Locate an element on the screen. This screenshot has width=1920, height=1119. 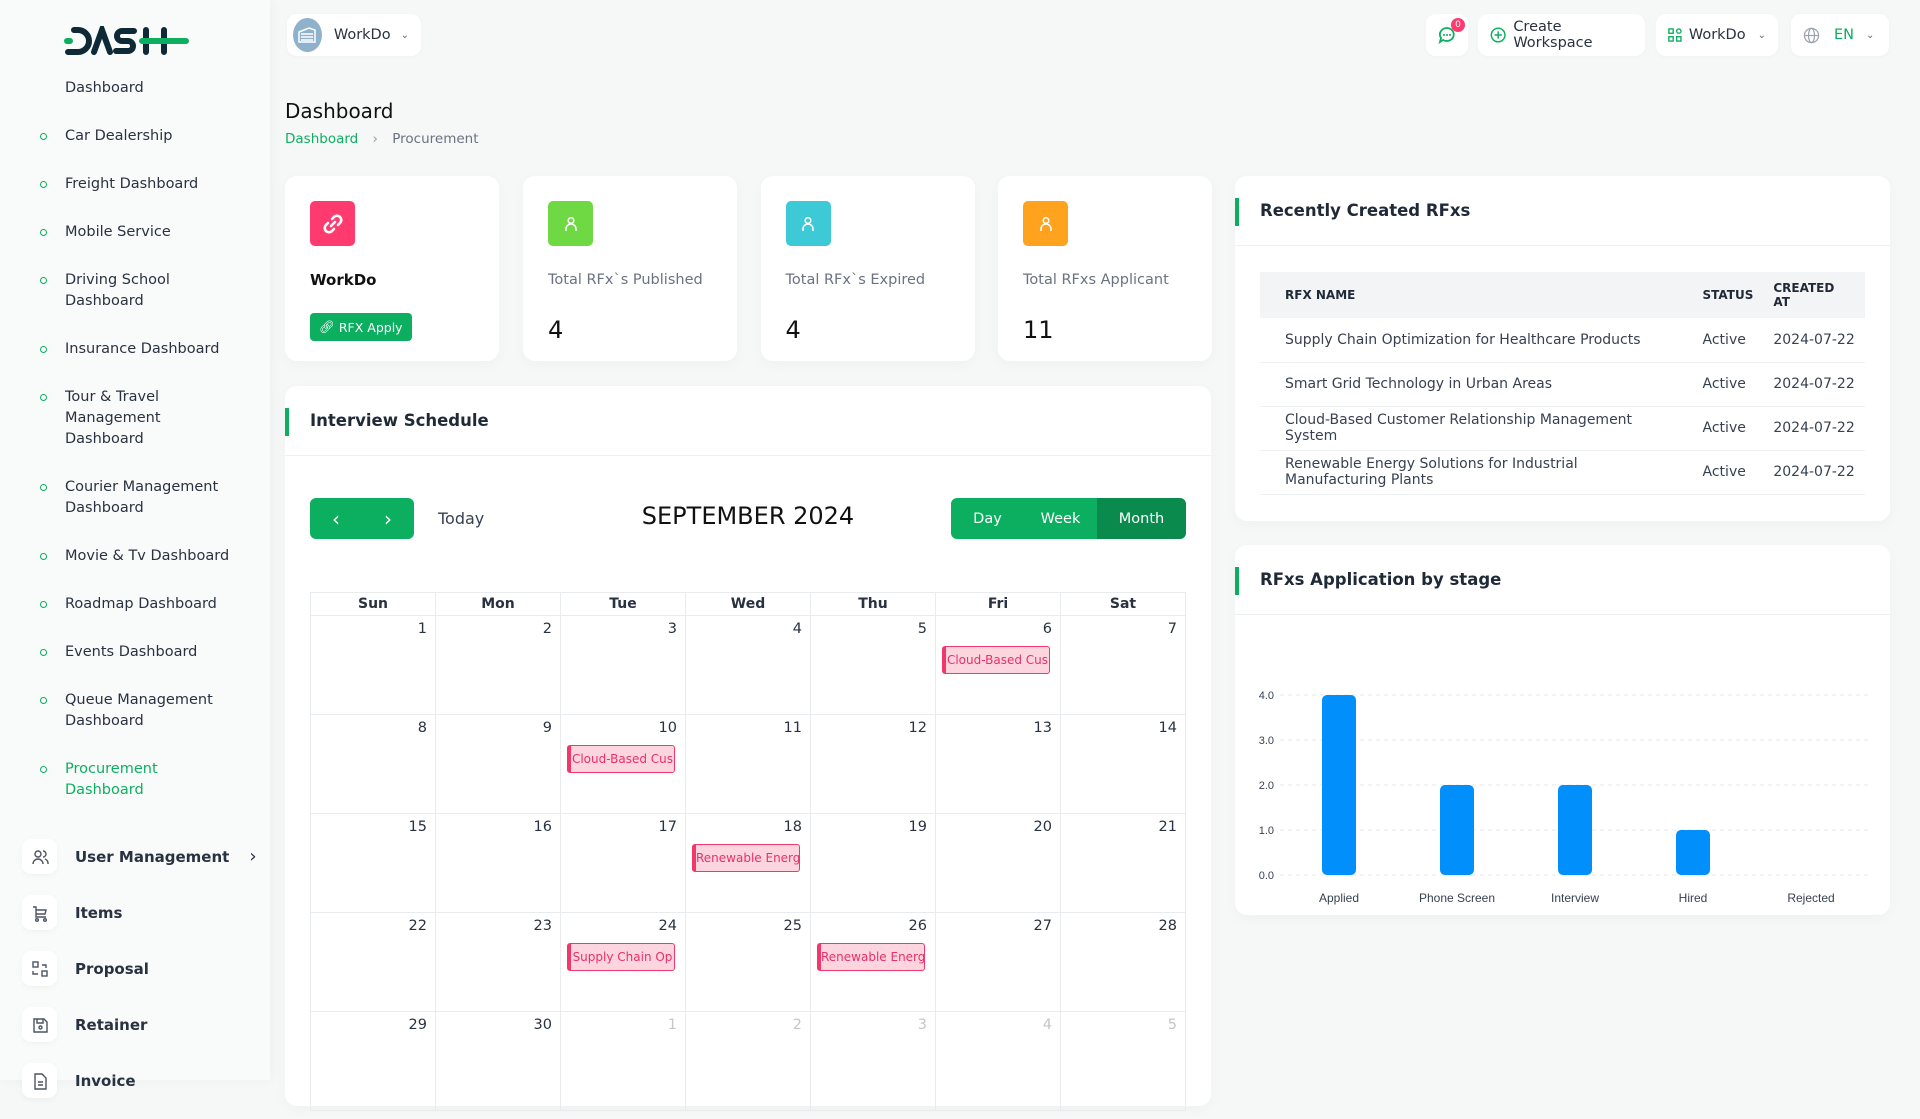
sidebar-item-items: Items is located at coordinates (135, 912).